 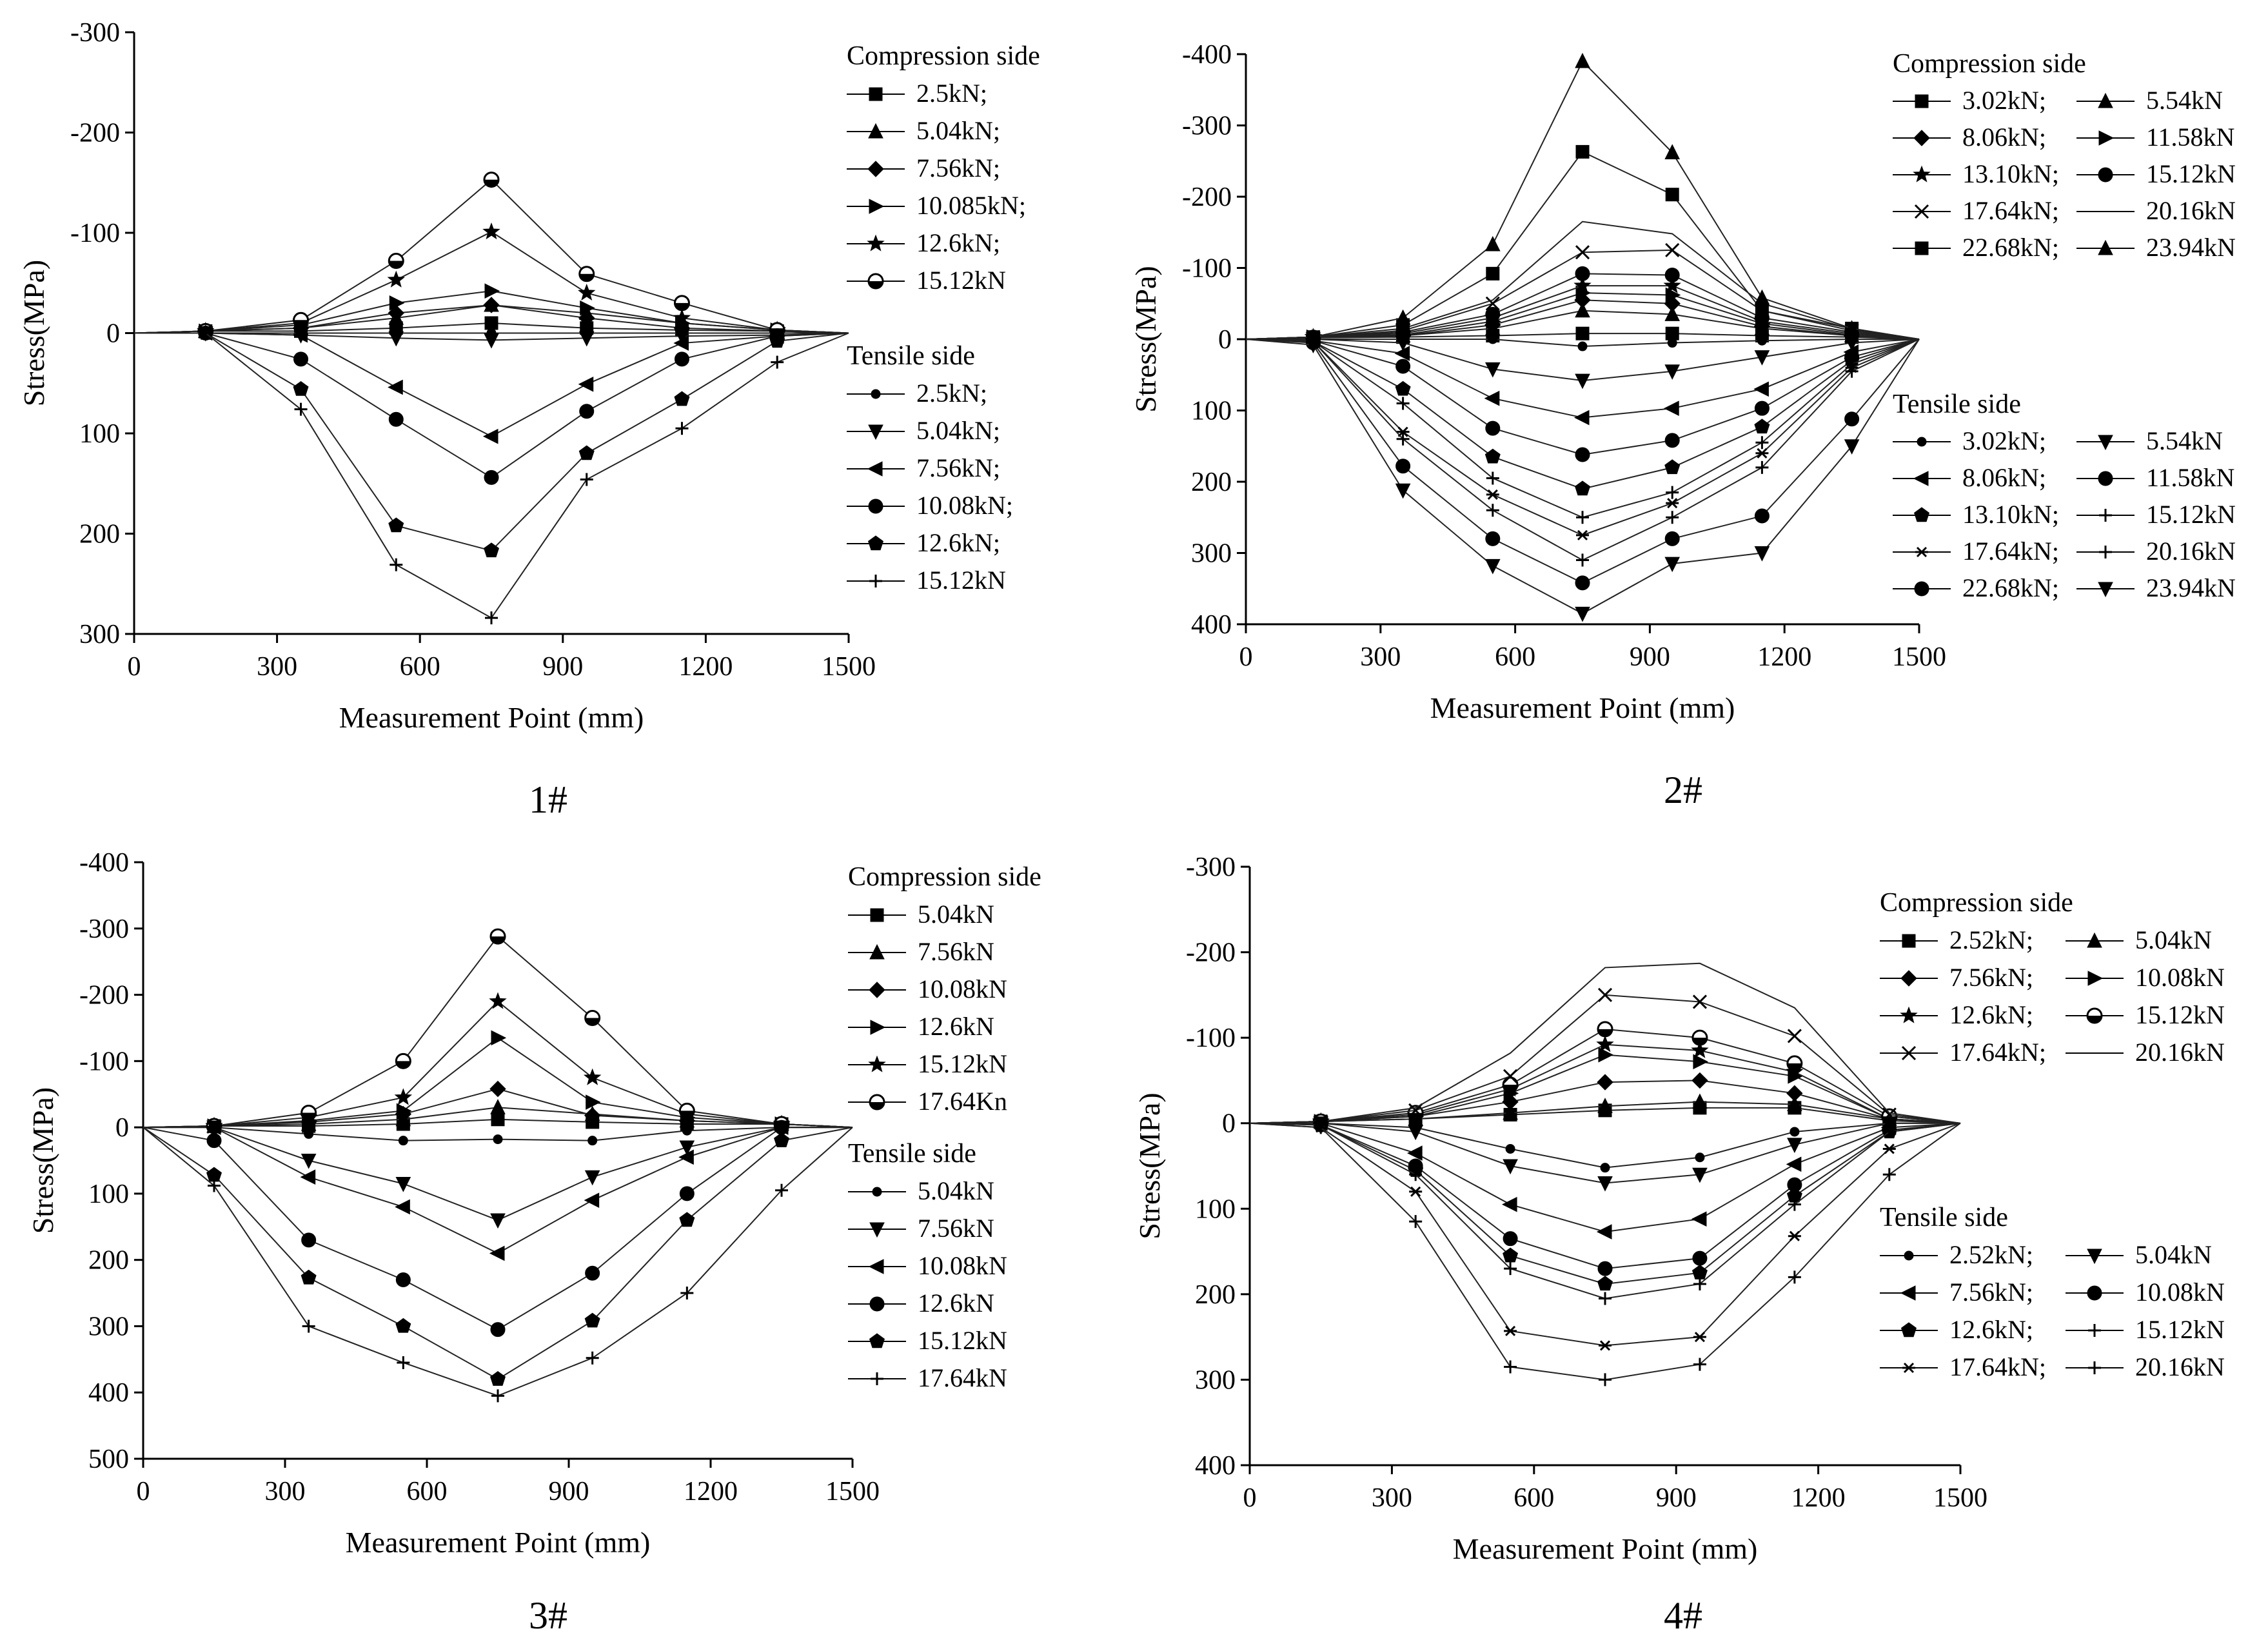 What do you see at coordinates (113, 334) in the screenshot?
I see `y-tick-label: 0` at bounding box center [113, 334].